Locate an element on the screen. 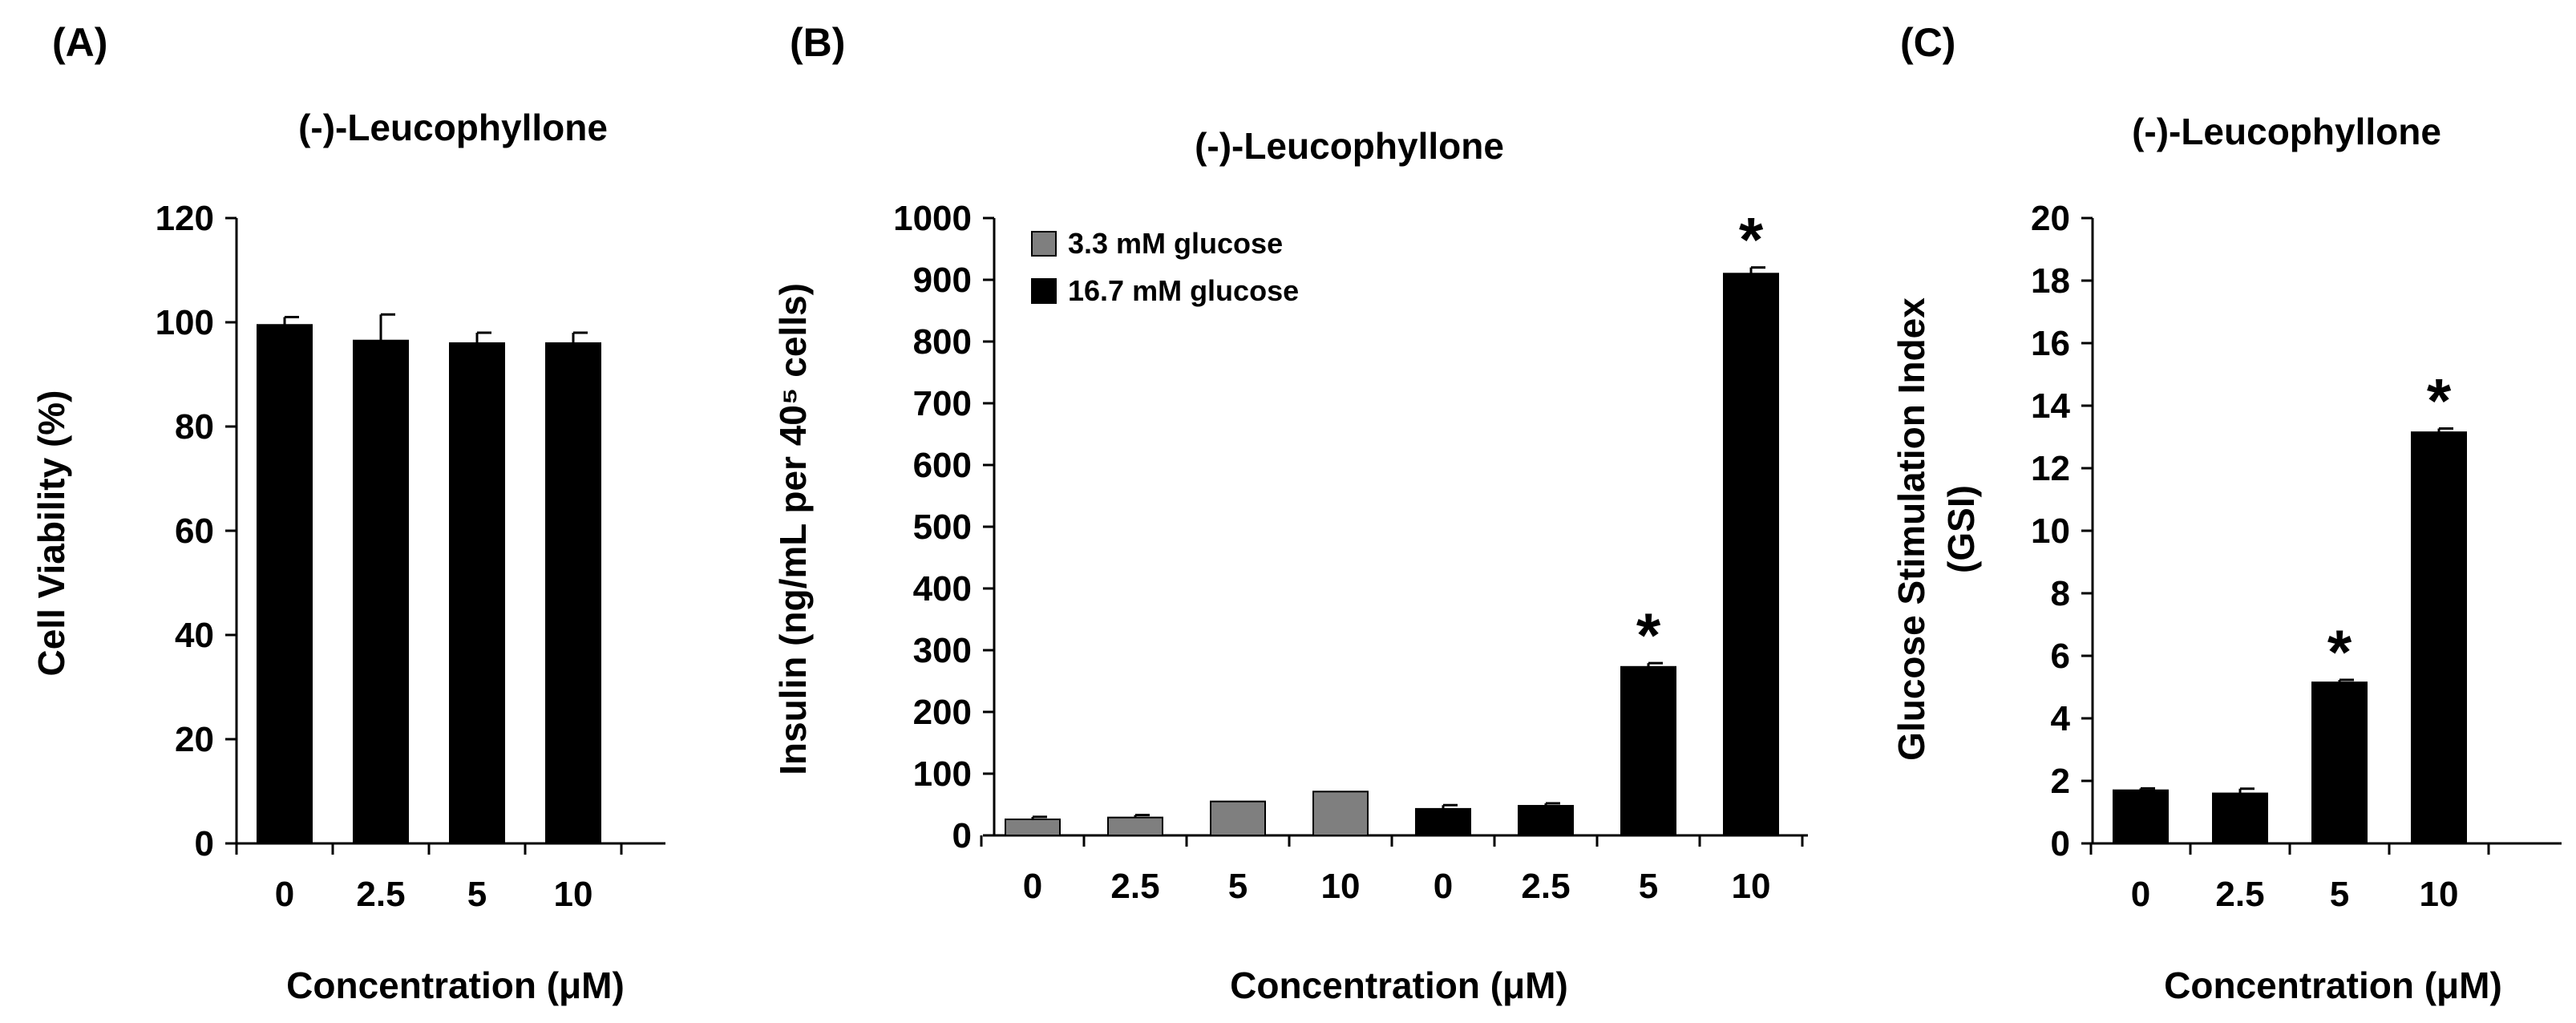 The height and width of the screenshot is (1023, 2576). panel-c-label: (C) is located at coordinates (1927, 42).